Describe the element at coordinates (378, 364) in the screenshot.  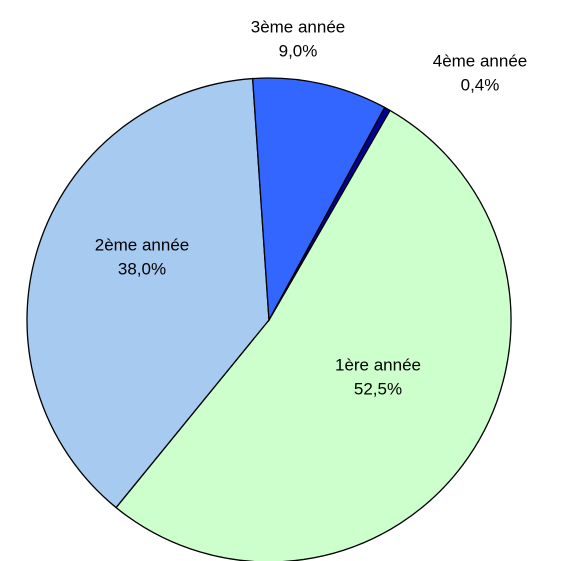
I see `slice-label: 1ère année` at that location.